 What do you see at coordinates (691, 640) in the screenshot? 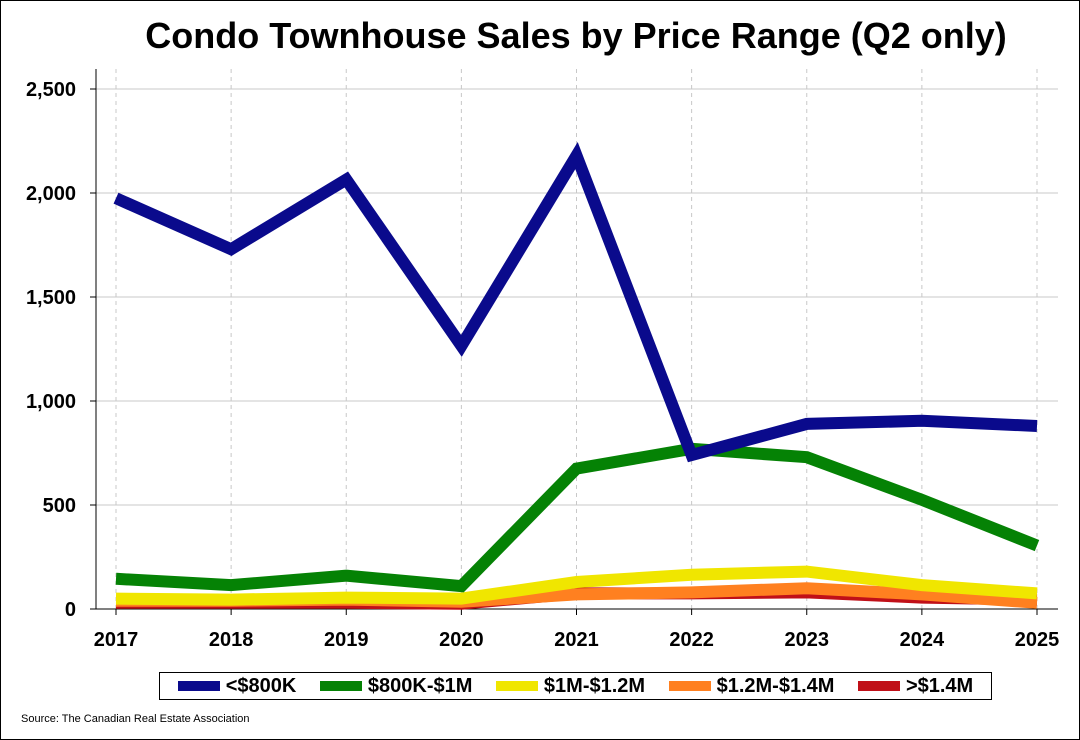
I see `x-tick-label: 2022` at bounding box center [691, 640].